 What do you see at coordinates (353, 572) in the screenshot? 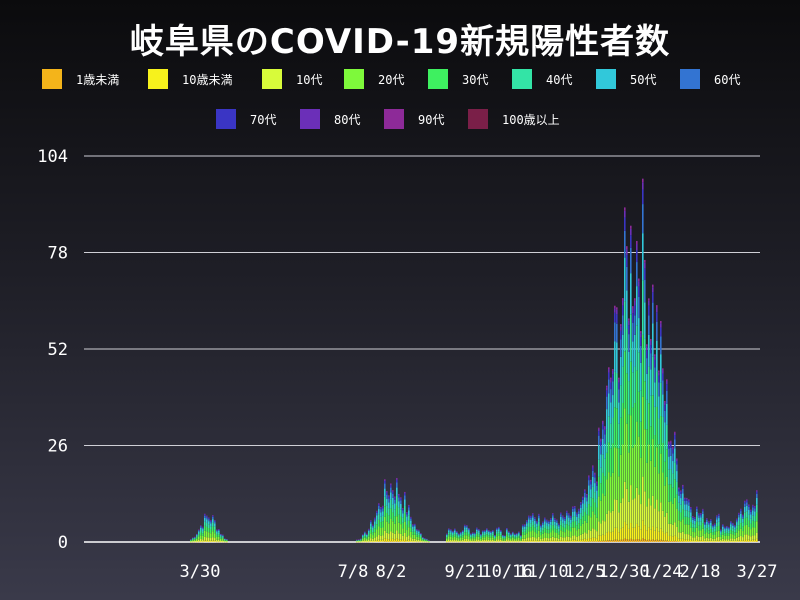
I see `x-tick-label: 7/8` at bounding box center [353, 572].